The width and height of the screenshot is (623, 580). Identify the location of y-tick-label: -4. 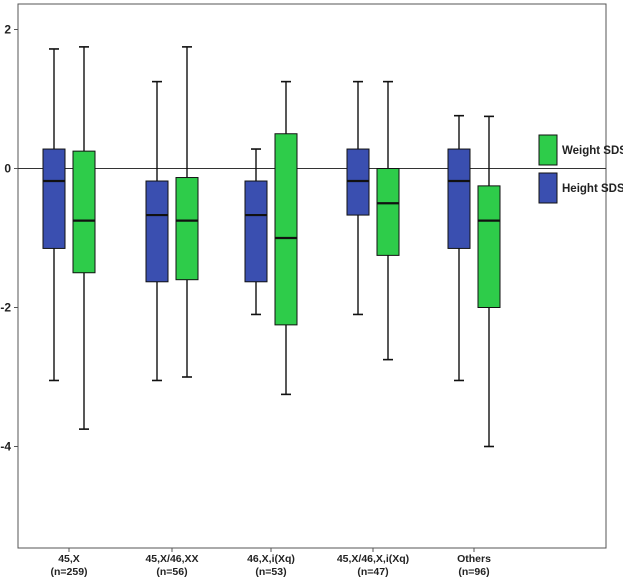
(5, 447).